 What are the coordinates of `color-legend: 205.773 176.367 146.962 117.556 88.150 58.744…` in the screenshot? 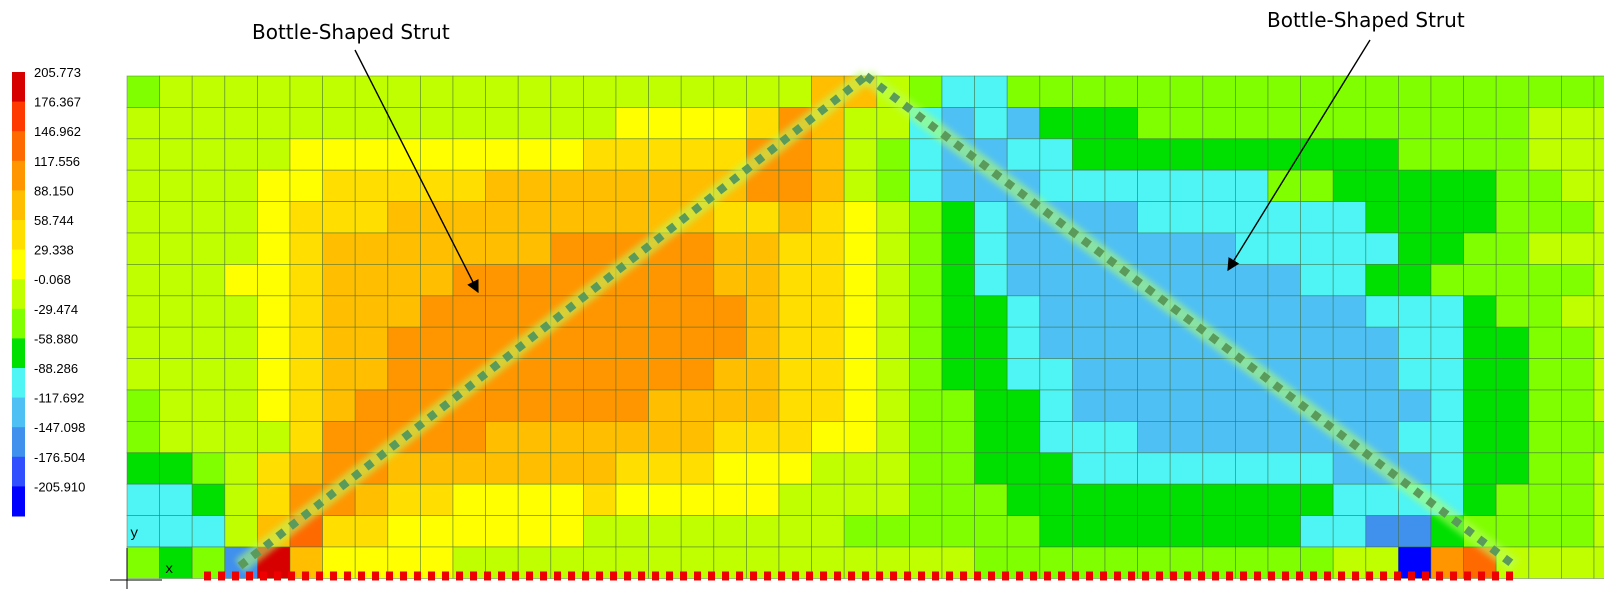 It's located at (48, 291).